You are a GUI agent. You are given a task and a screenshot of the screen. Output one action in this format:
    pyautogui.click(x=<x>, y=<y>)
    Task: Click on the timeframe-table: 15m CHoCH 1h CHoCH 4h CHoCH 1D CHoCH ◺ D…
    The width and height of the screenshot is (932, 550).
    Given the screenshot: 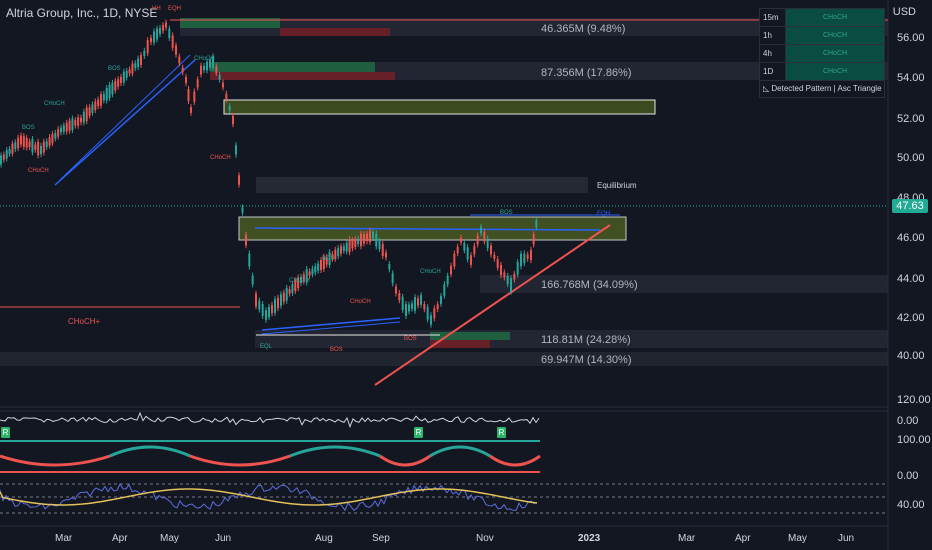 What is the action you would take?
    pyautogui.click(x=822, y=53)
    